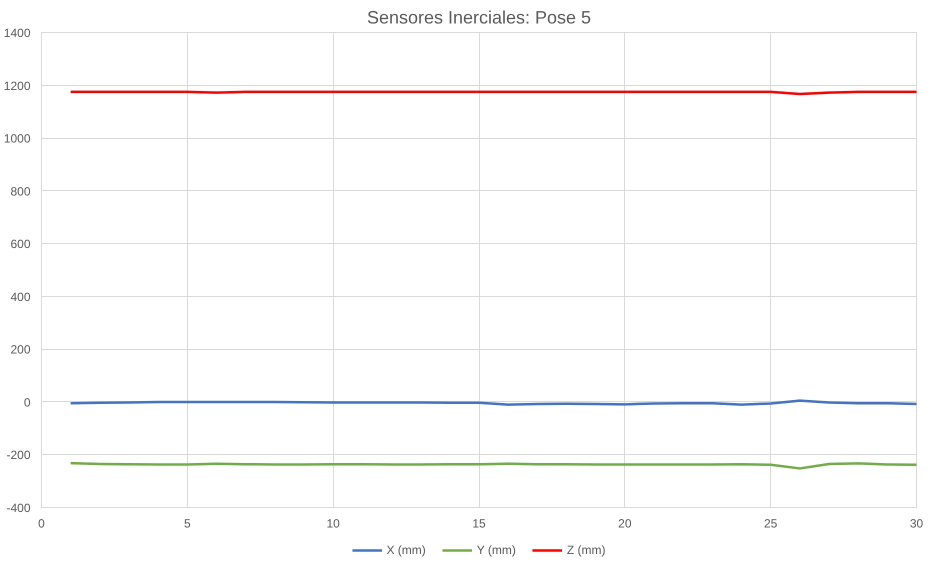 This screenshot has height=577, width=942. Describe the element at coordinates (27, 402) in the screenshot. I see `y-tick-label: 0` at that location.